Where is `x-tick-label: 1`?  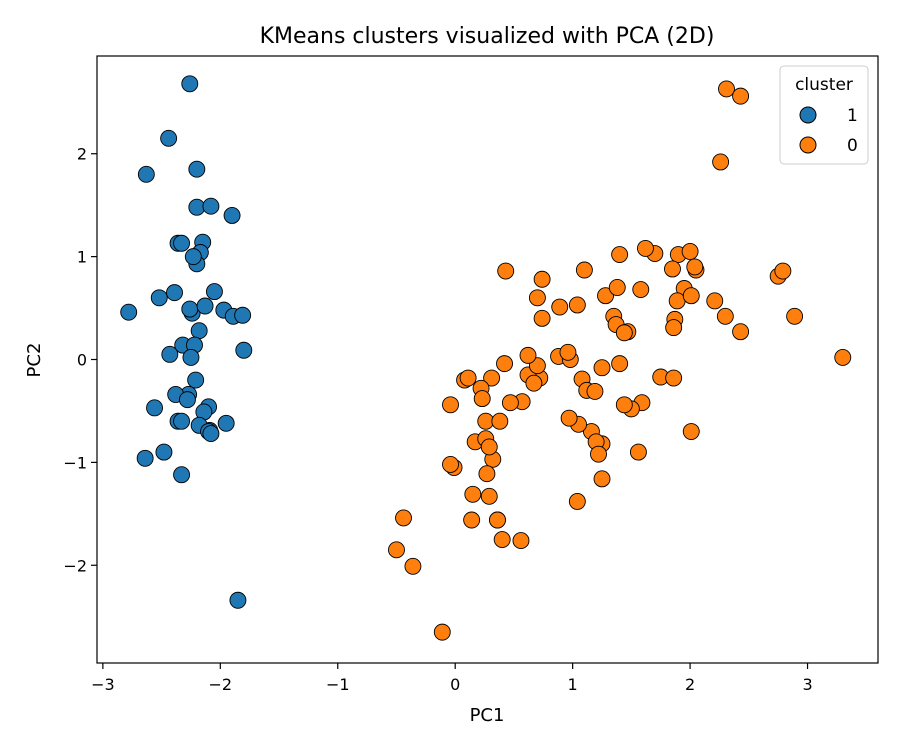
x-tick-label: 1 is located at coordinates (573, 684).